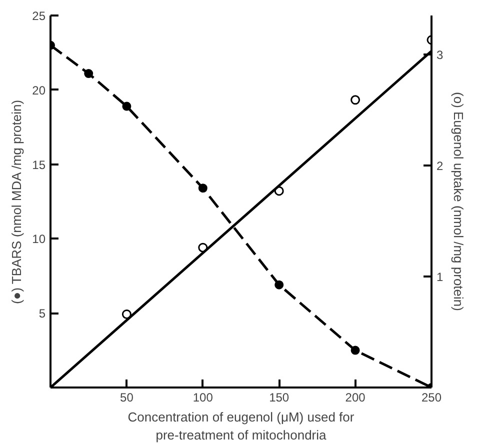 The image size is (481, 445). Describe the element at coordinates (39, 165) in the screenshot. I see `y-tick-label: 15` at that location.